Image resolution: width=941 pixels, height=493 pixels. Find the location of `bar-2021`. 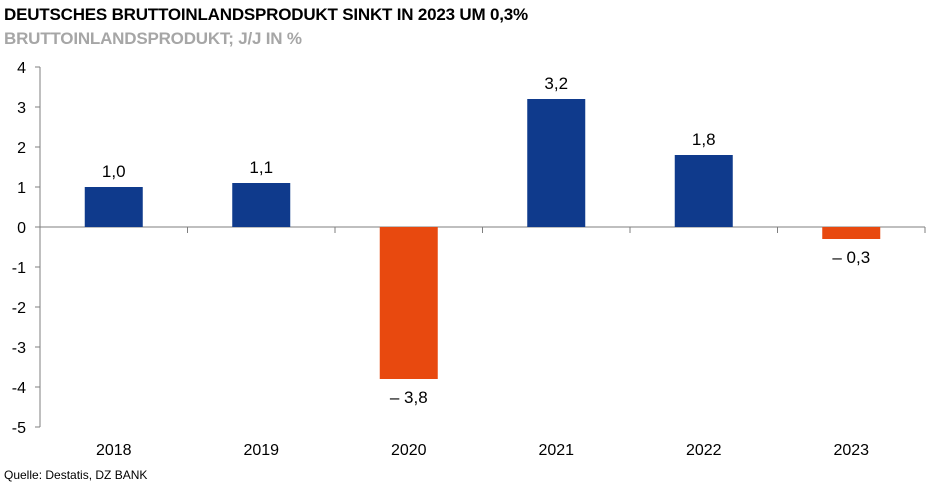

bar-2021 is located at coordinates (556, 163).